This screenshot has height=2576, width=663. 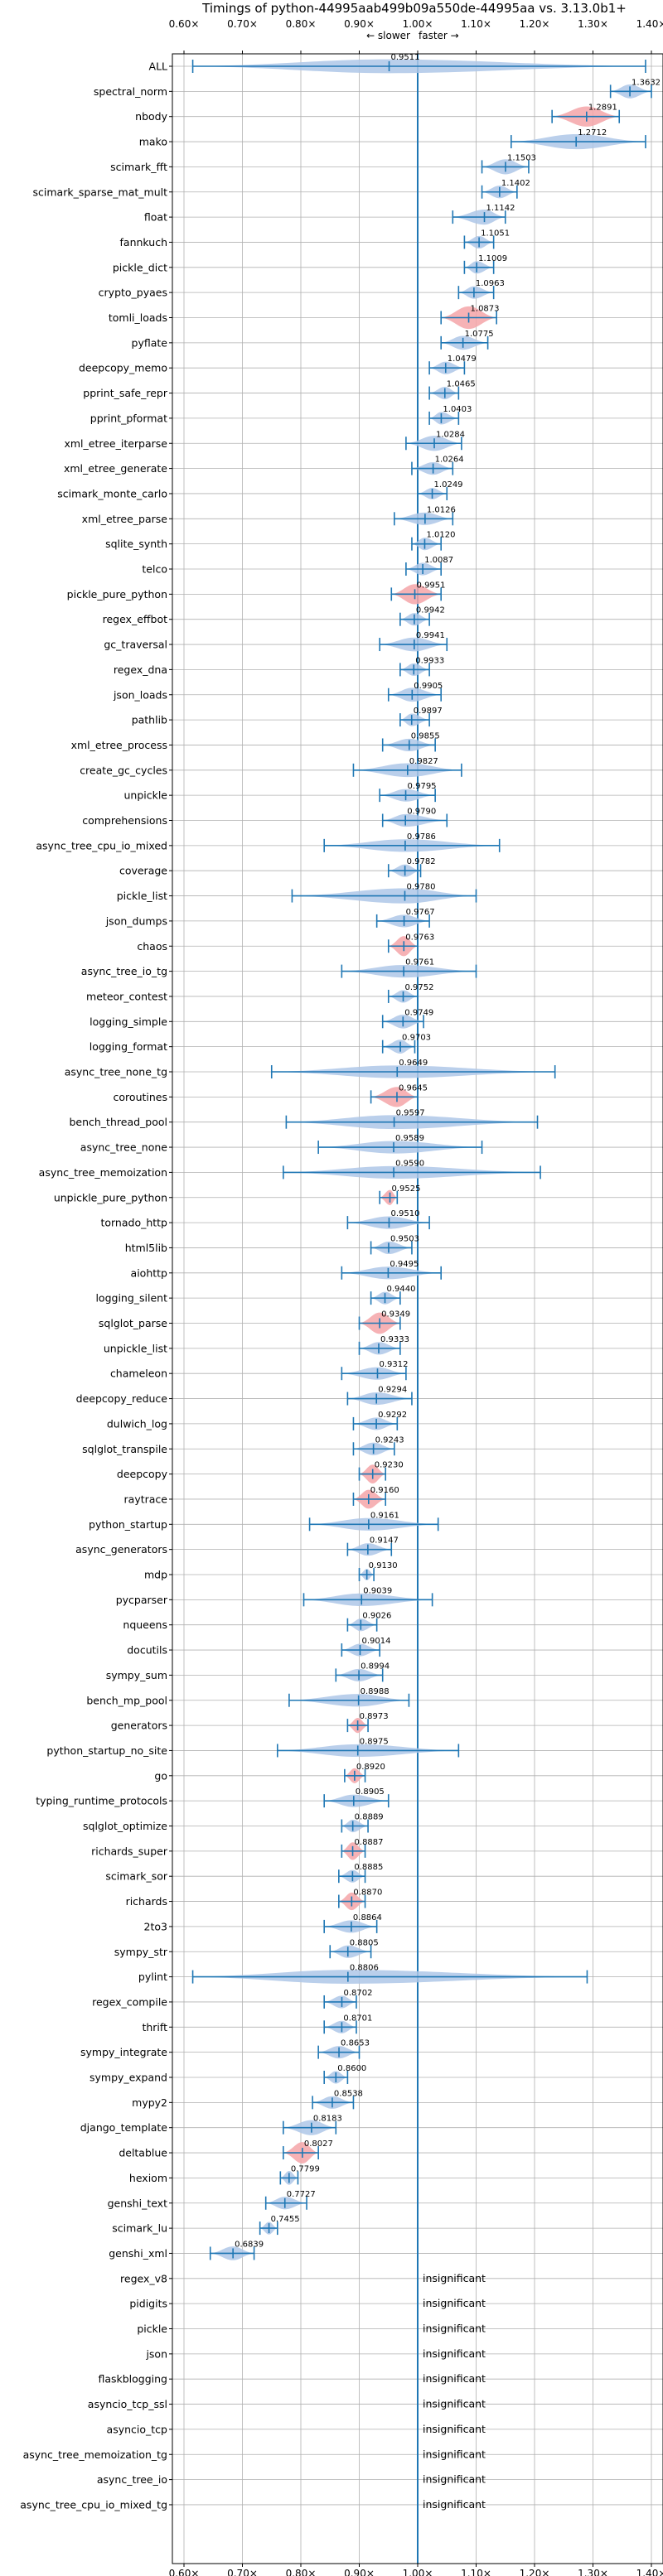 I want to click on x-tick-label-bottom: 1.20×, so click(x=535, y=2572).